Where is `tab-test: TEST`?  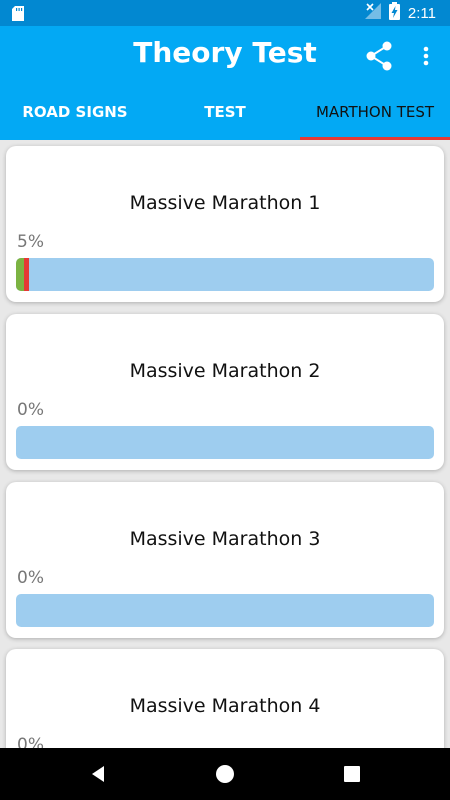
tab-test: TEST is located at coordinates (225, 112).